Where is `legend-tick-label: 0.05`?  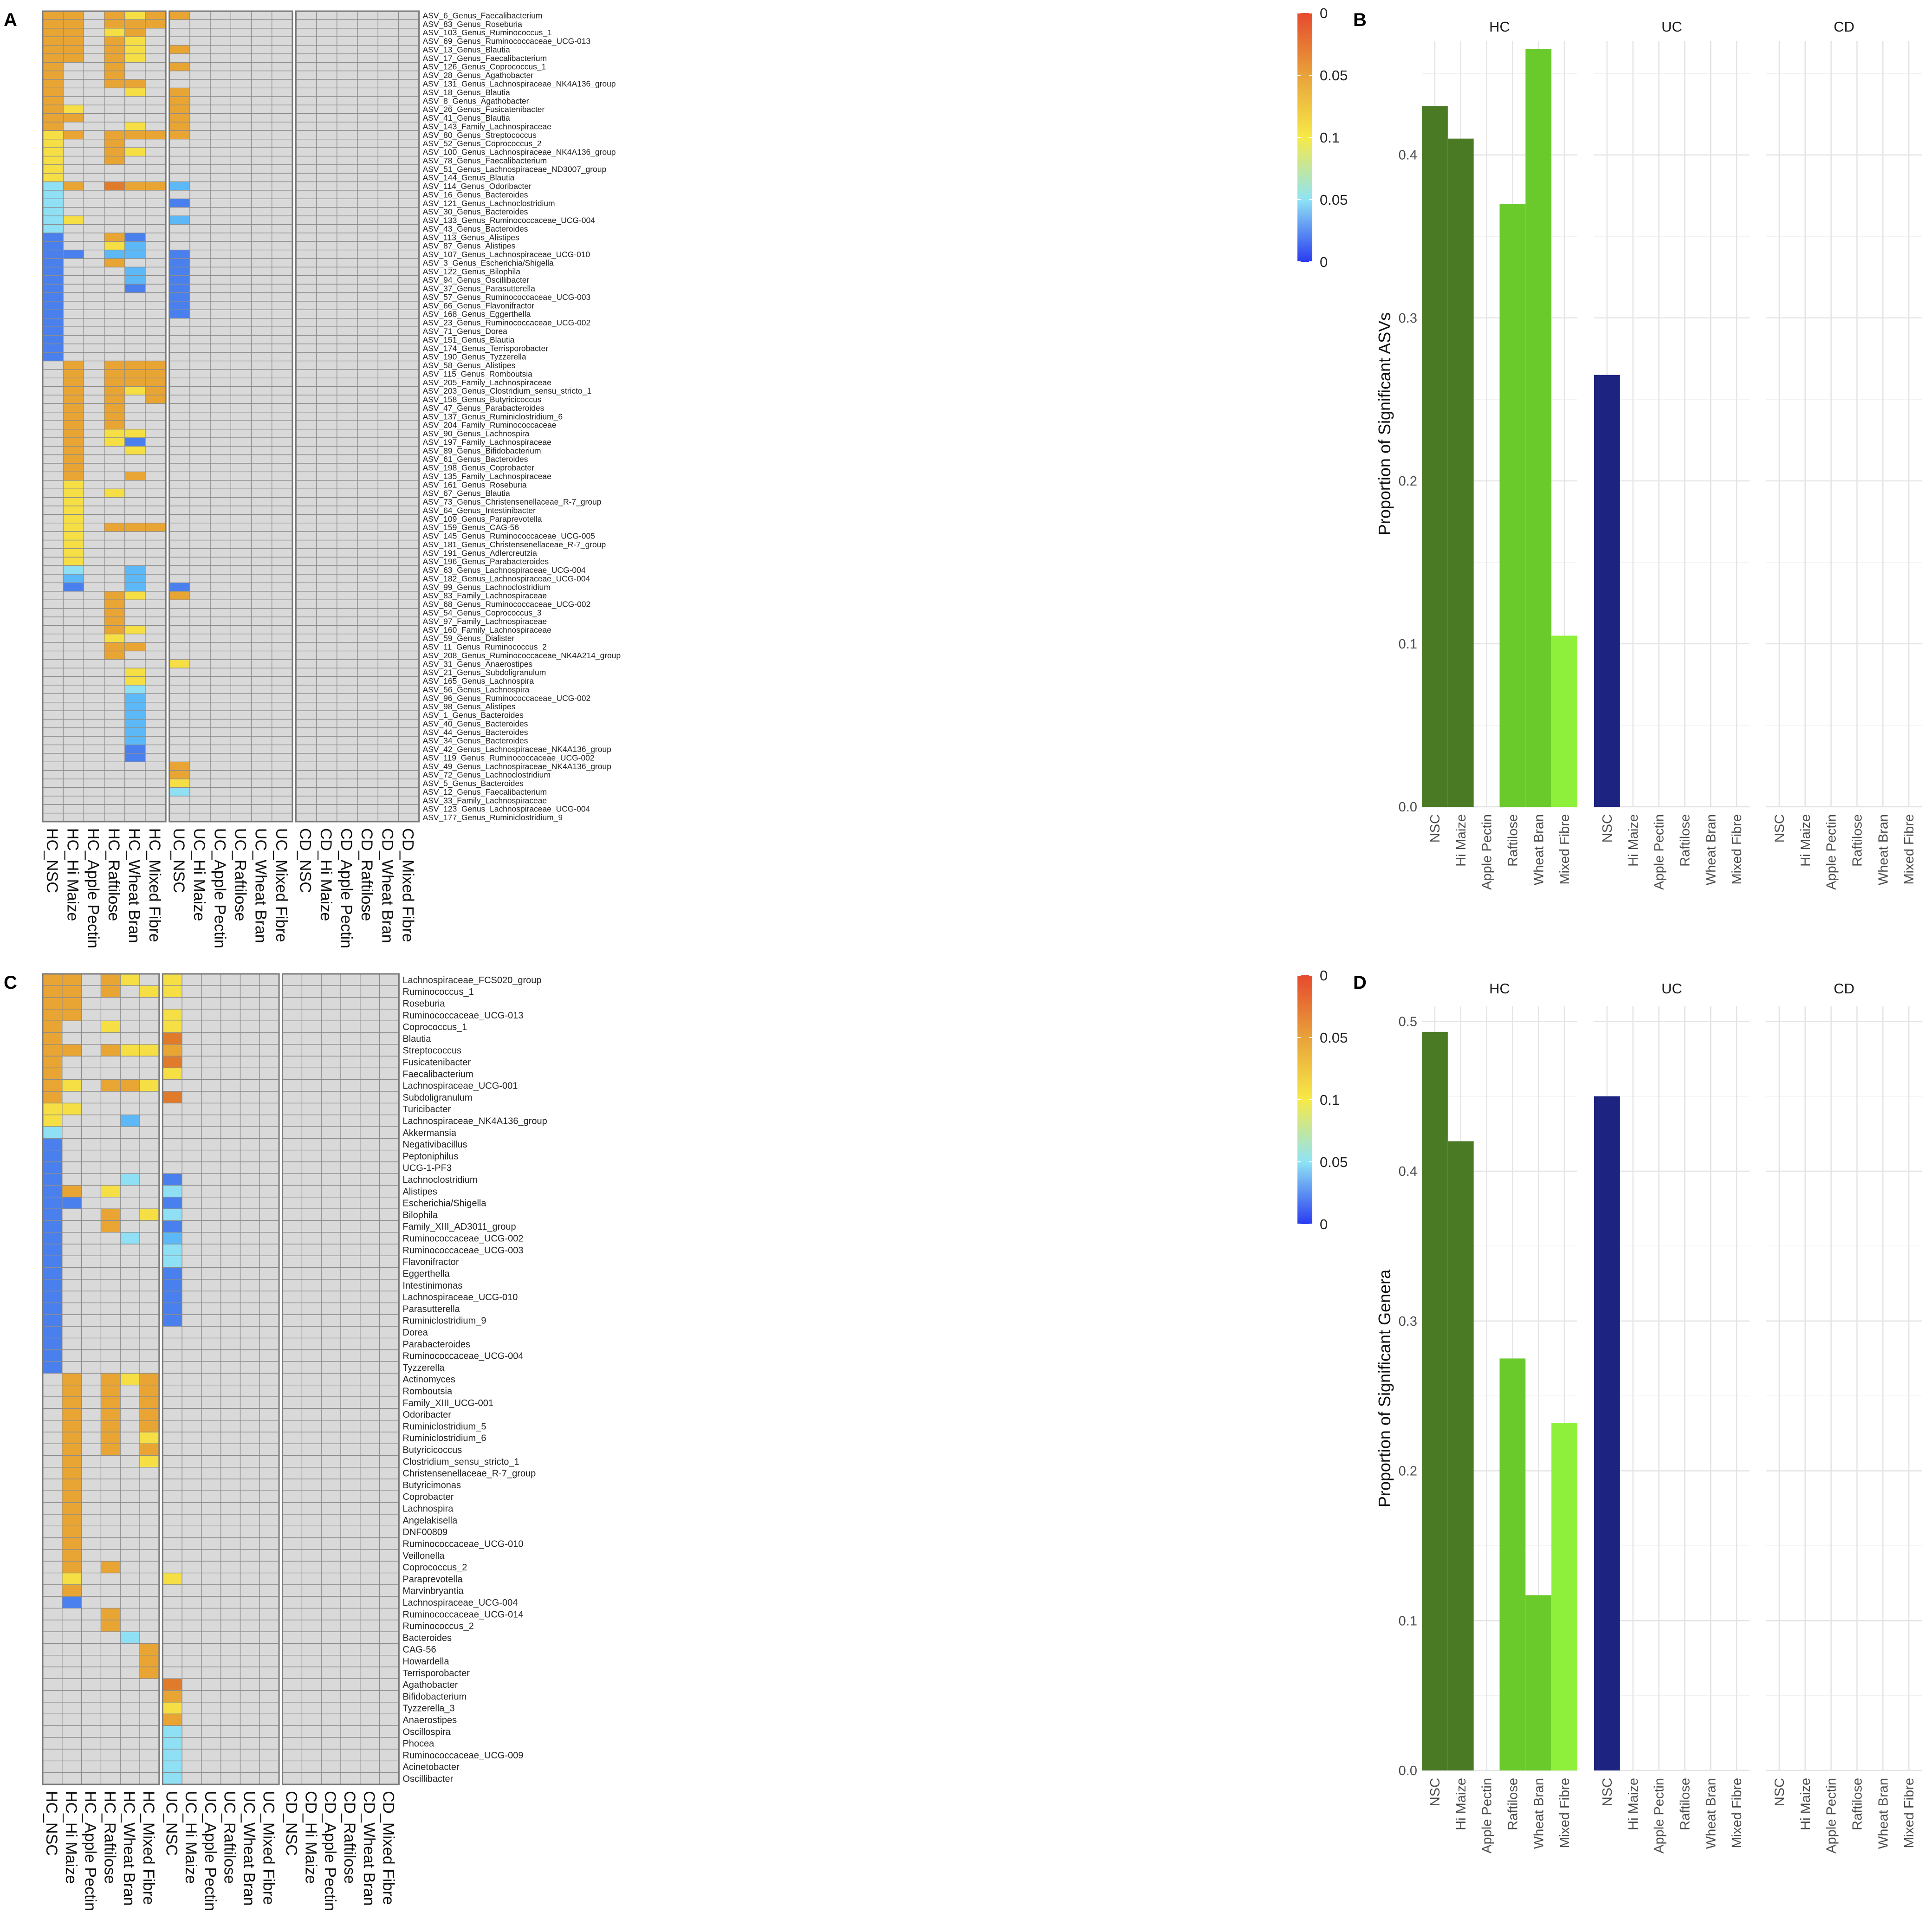 legend-tick-label: 0.05 is located at coordinates (1334, 75).